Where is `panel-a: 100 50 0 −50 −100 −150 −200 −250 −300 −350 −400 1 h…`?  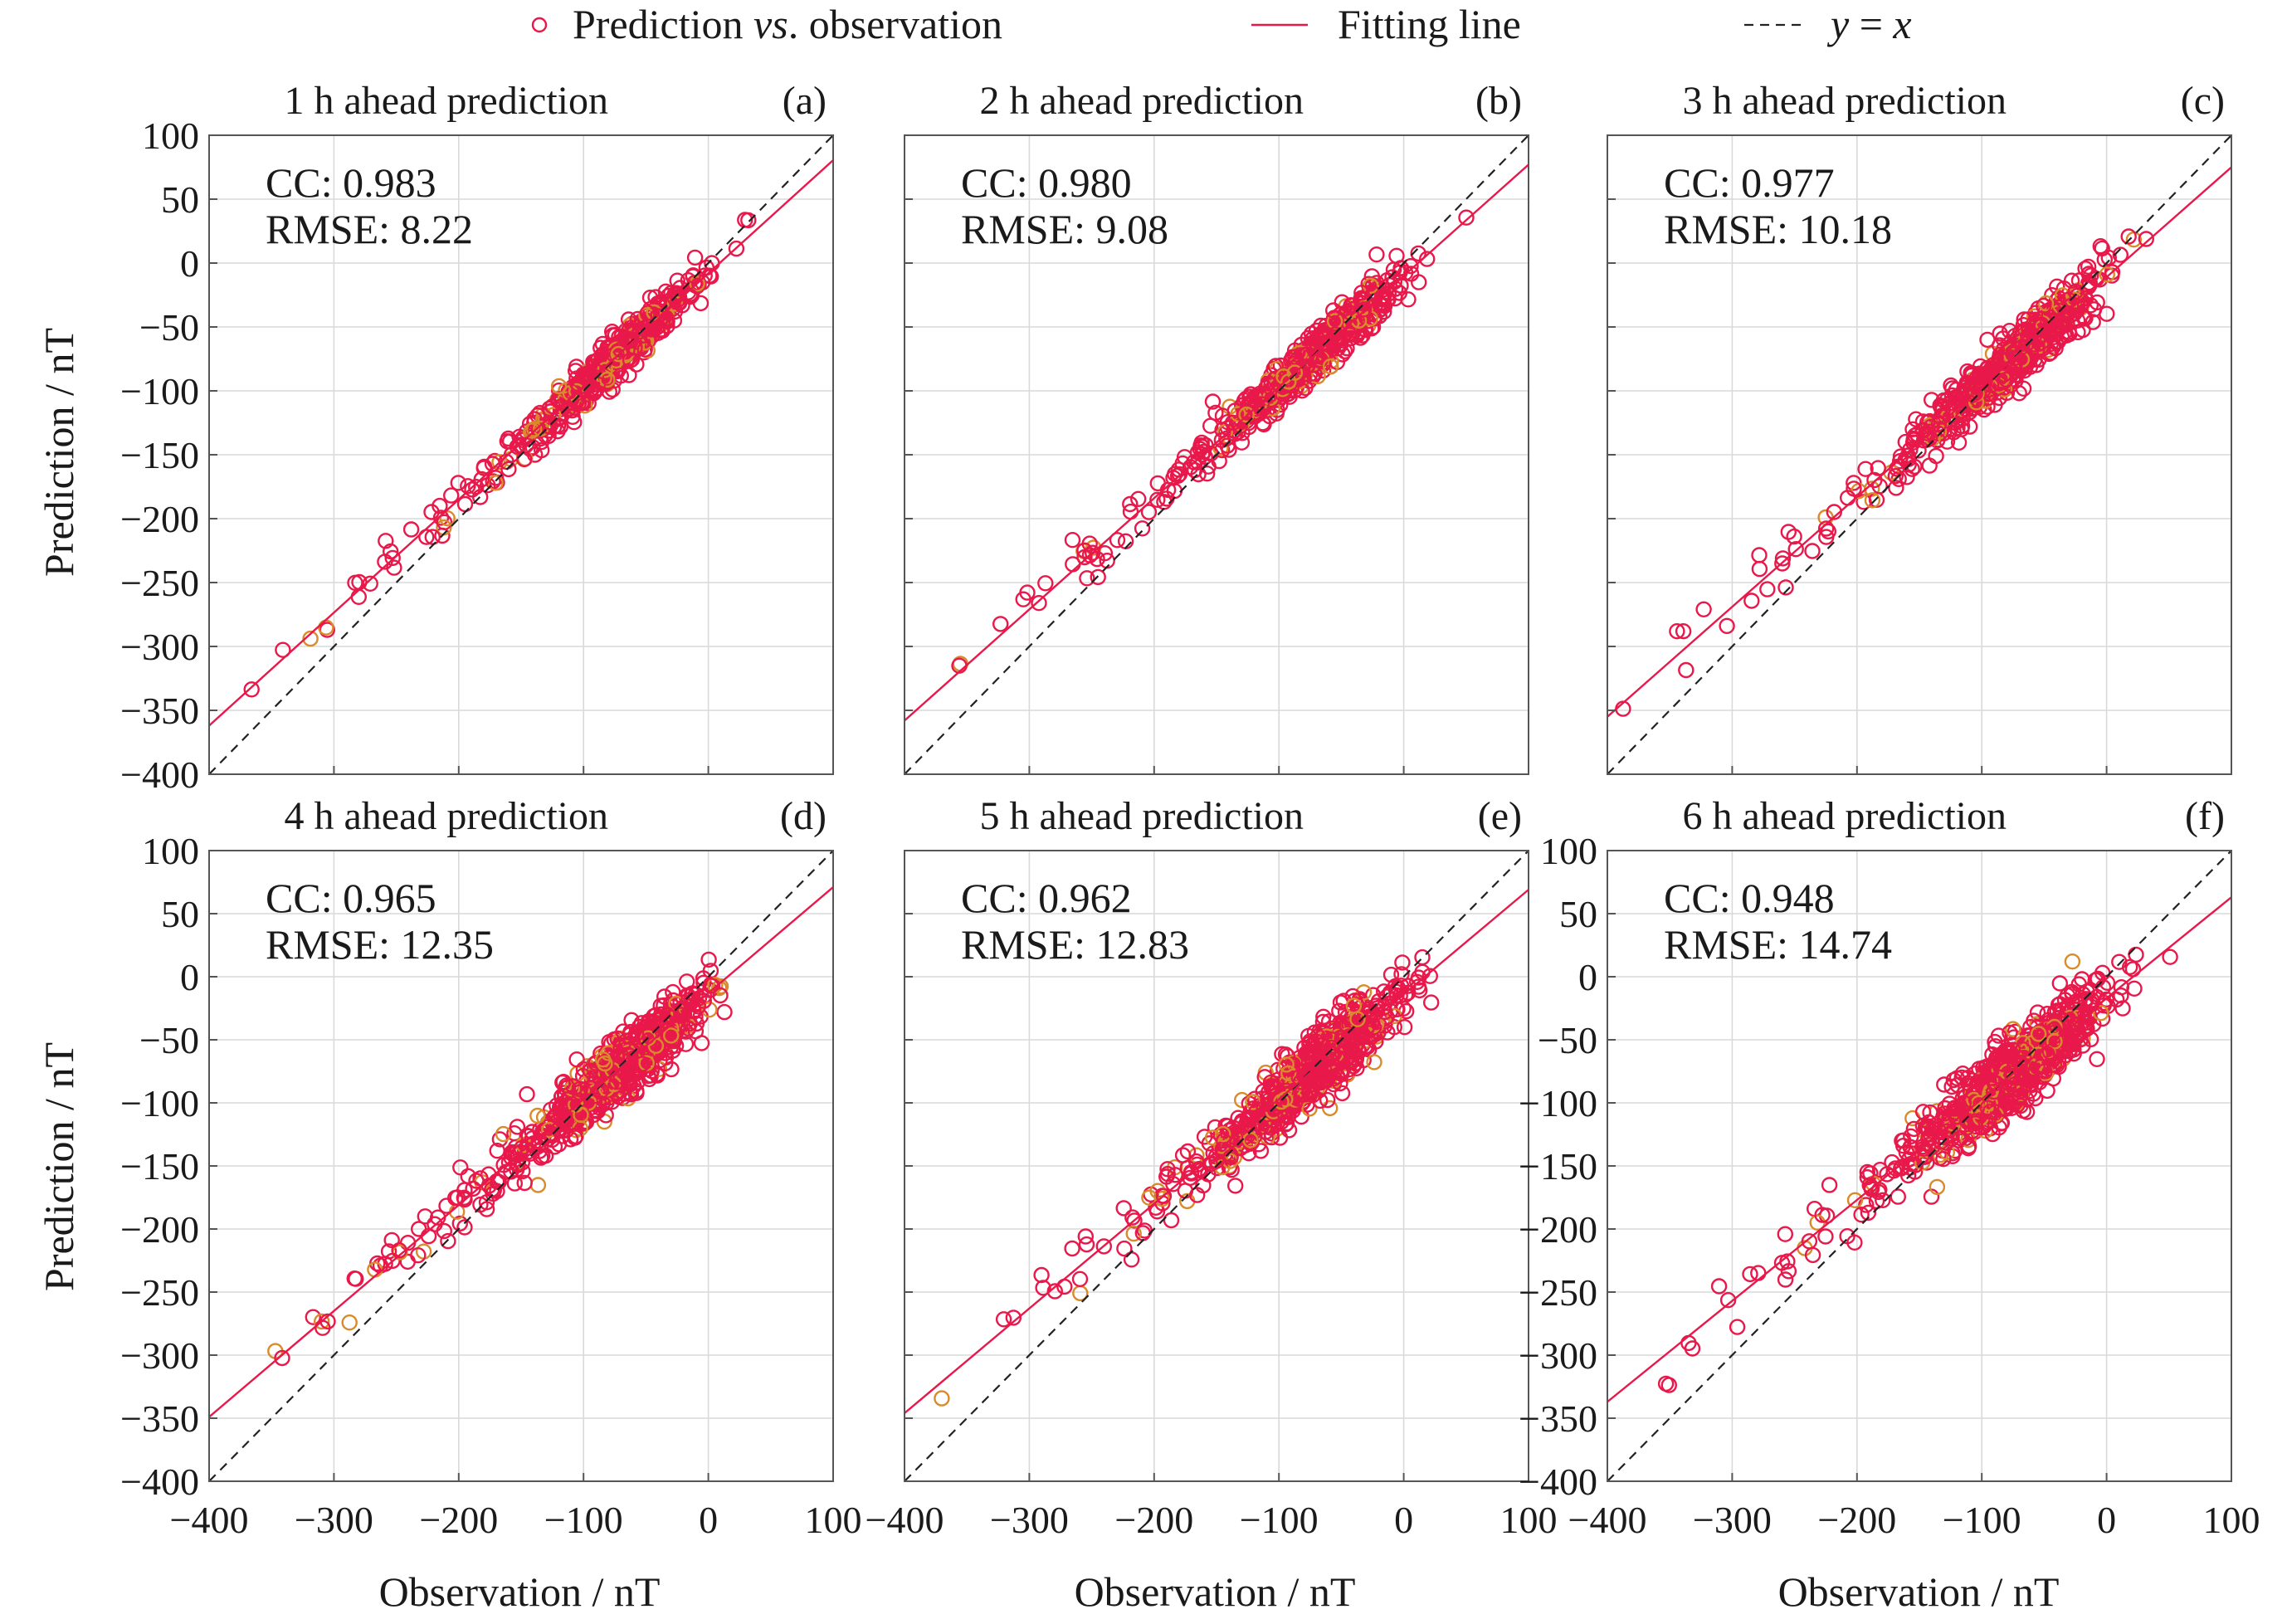
panel-a: 100 50 0 −50 −100 −150 −200 −250 −300 −350 −400 1 h… is located at coordinates (477, 437).